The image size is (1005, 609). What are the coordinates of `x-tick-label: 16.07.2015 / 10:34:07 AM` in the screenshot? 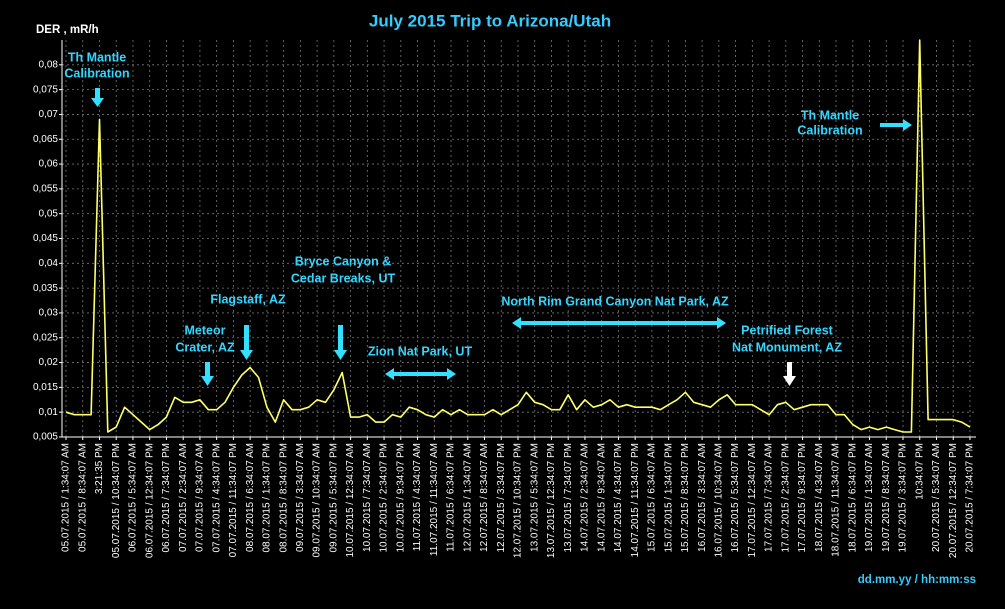 It's located at (719, 500).